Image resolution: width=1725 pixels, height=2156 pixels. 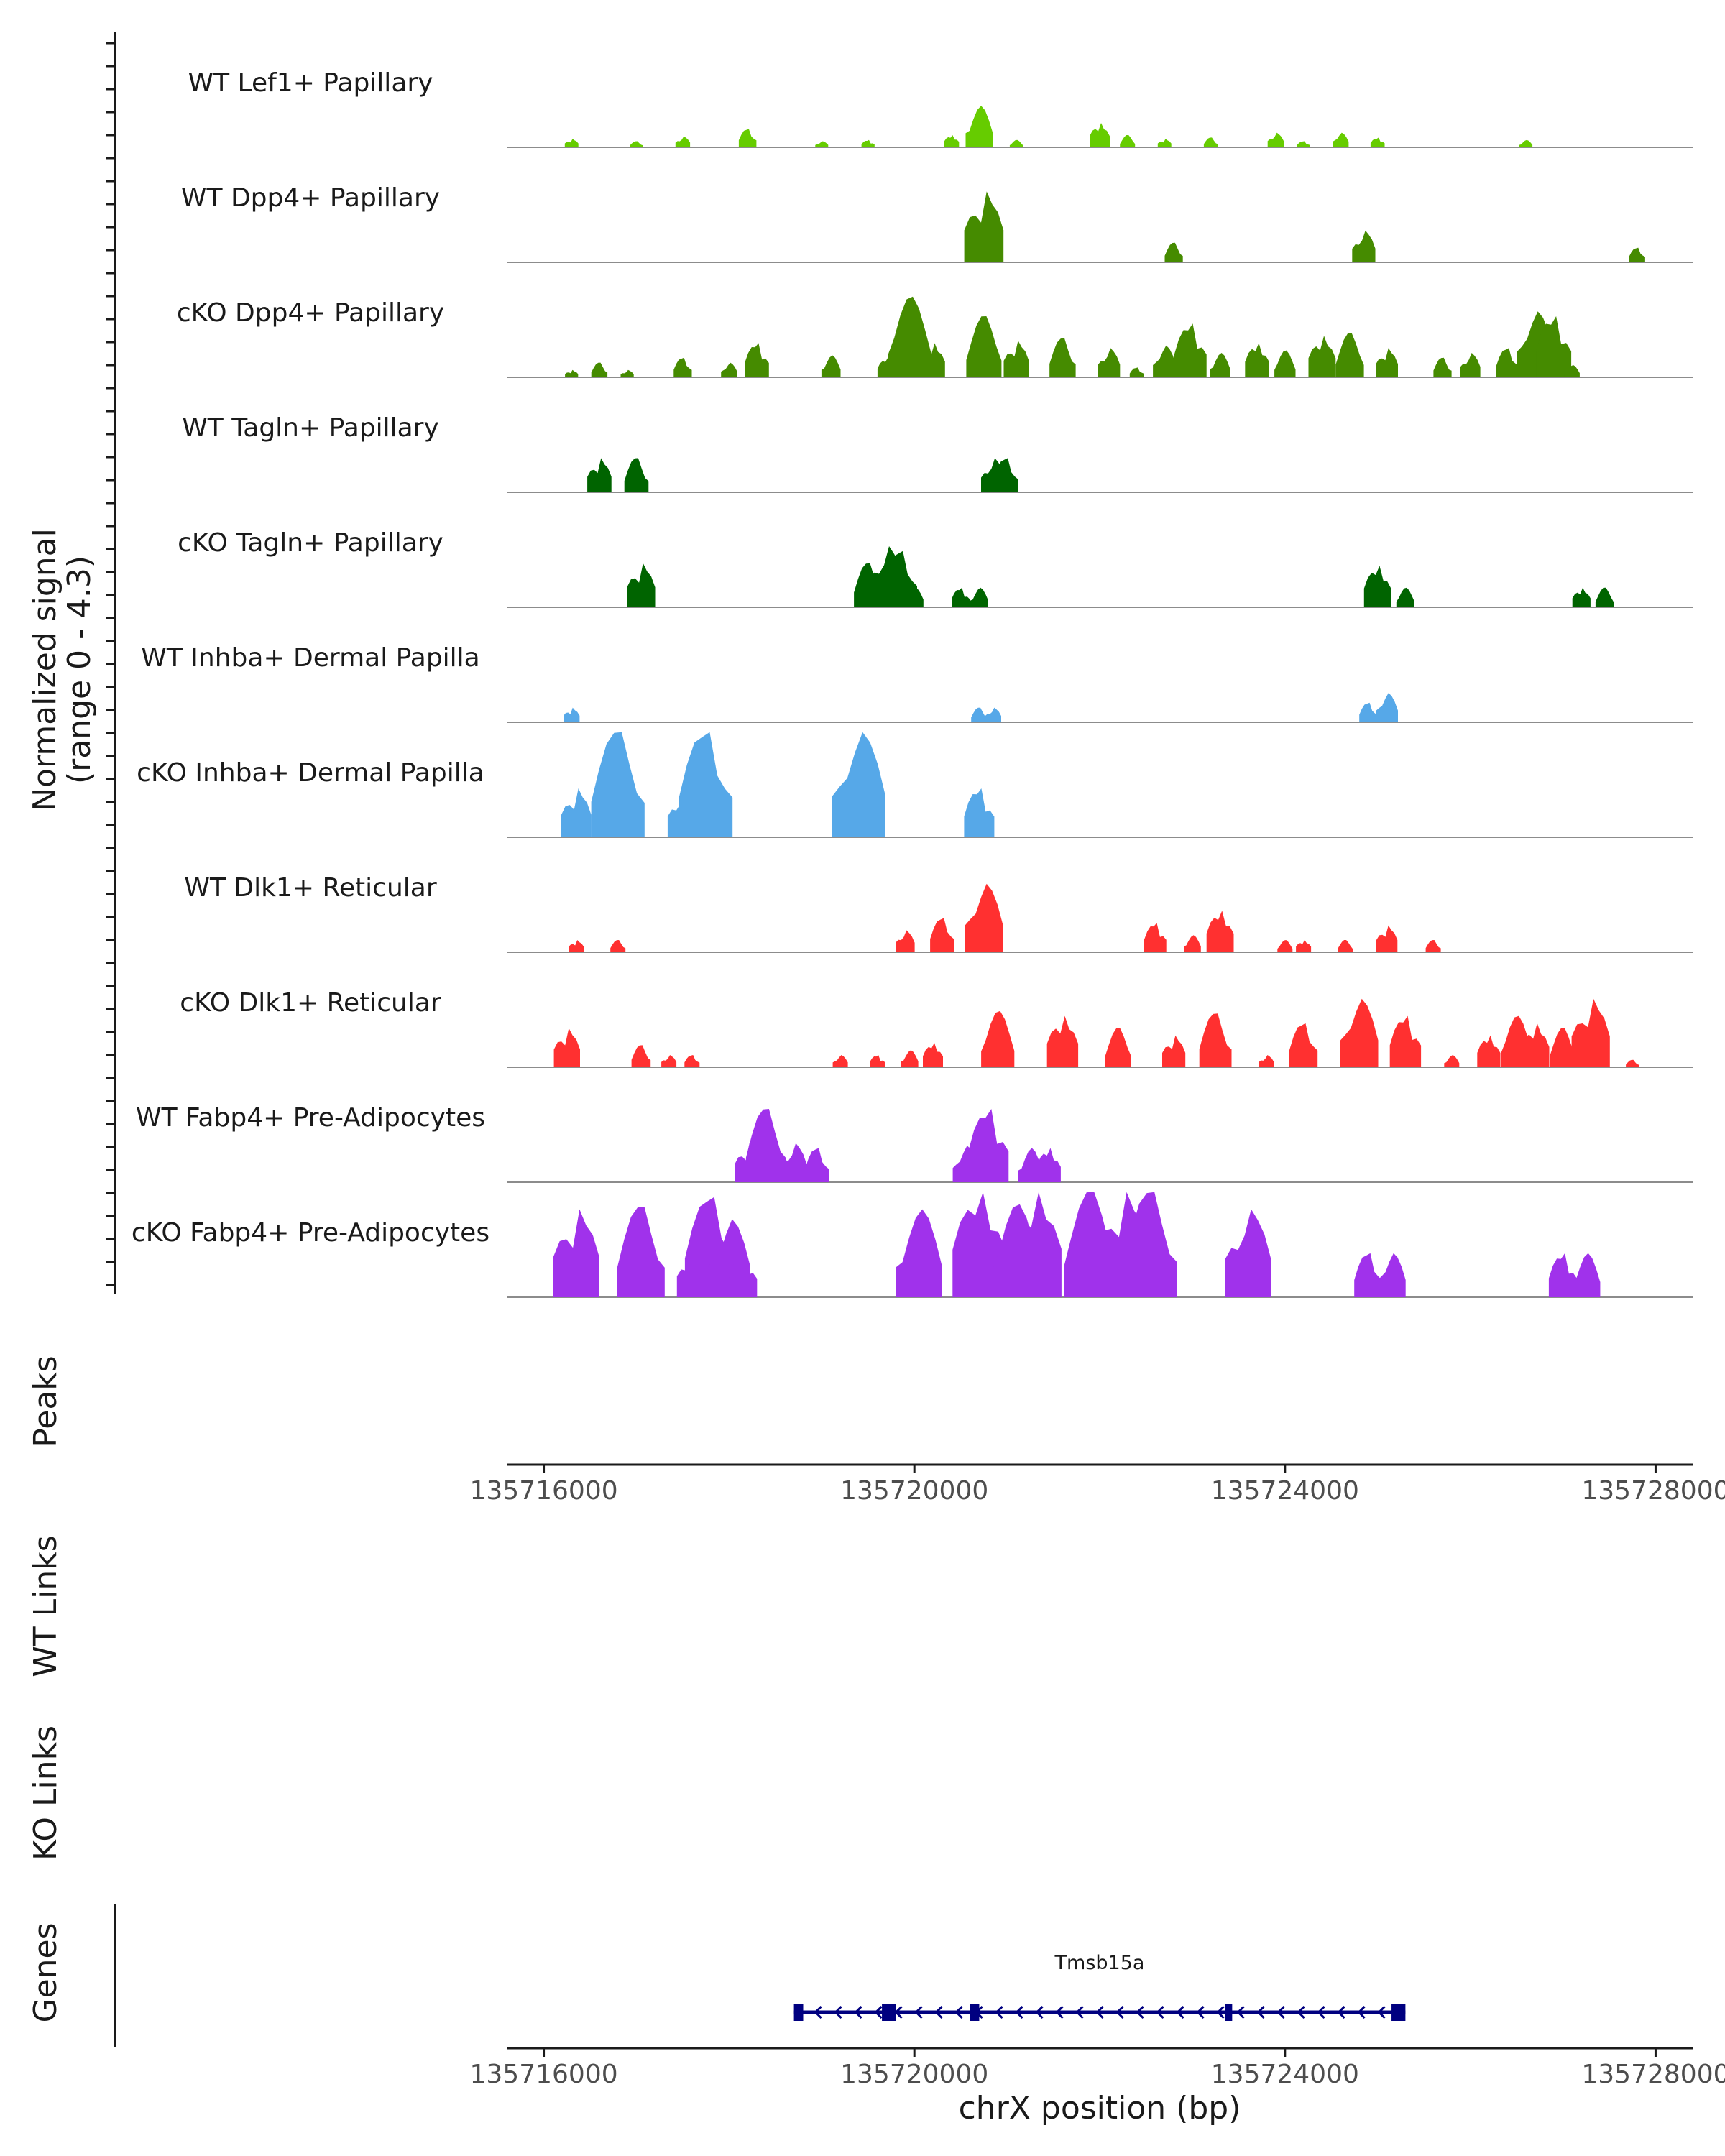 I want to click on track-9: WT Fabp4+ Pre-Adipocytes, so click(x=914, y=1143).